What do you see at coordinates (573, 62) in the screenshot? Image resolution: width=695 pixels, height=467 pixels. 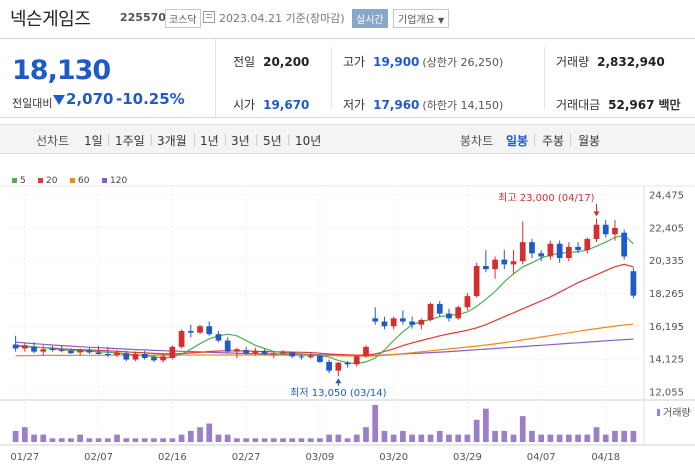 I see `volume-label: 거래량` at bounding box center [573, 62].